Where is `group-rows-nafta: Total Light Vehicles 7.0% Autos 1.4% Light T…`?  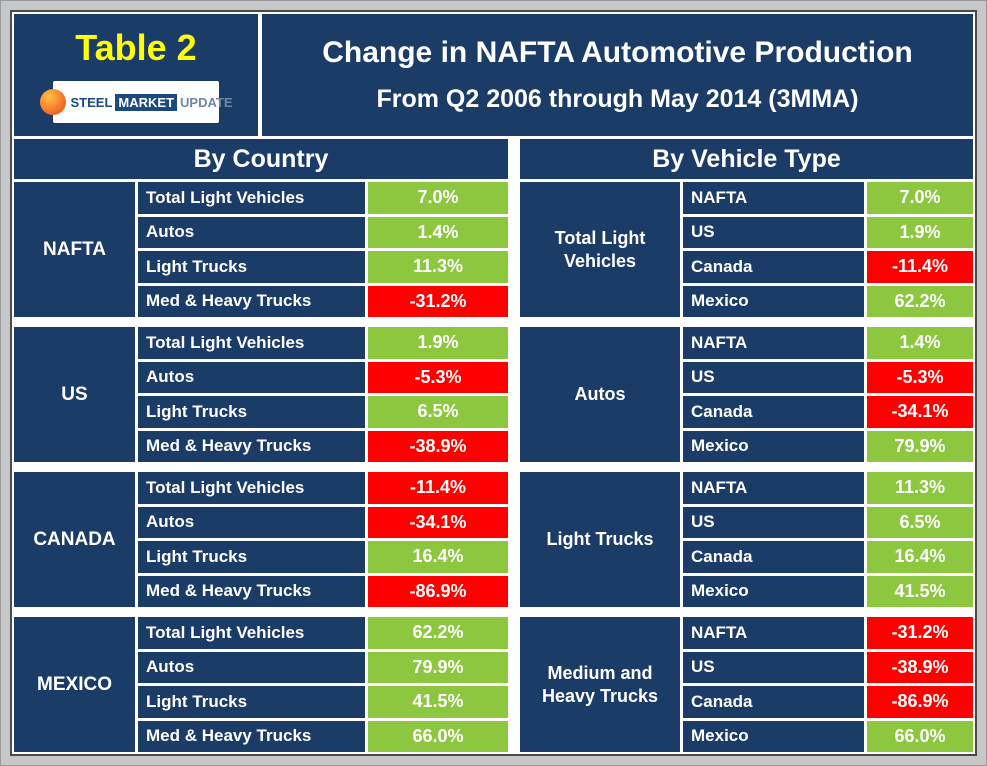 group-rows-nafta: Total Light Vehicles 7.0% Autos 1.4% Light T… is located at coordinates (323, 249).